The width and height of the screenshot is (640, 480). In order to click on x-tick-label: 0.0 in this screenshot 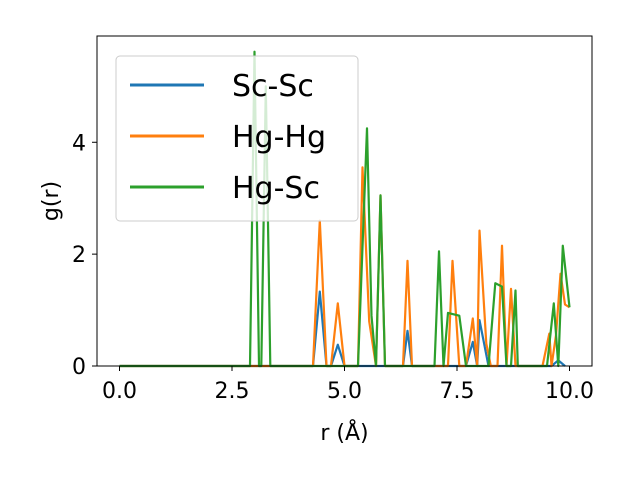, I will do `click(119, 391)`.